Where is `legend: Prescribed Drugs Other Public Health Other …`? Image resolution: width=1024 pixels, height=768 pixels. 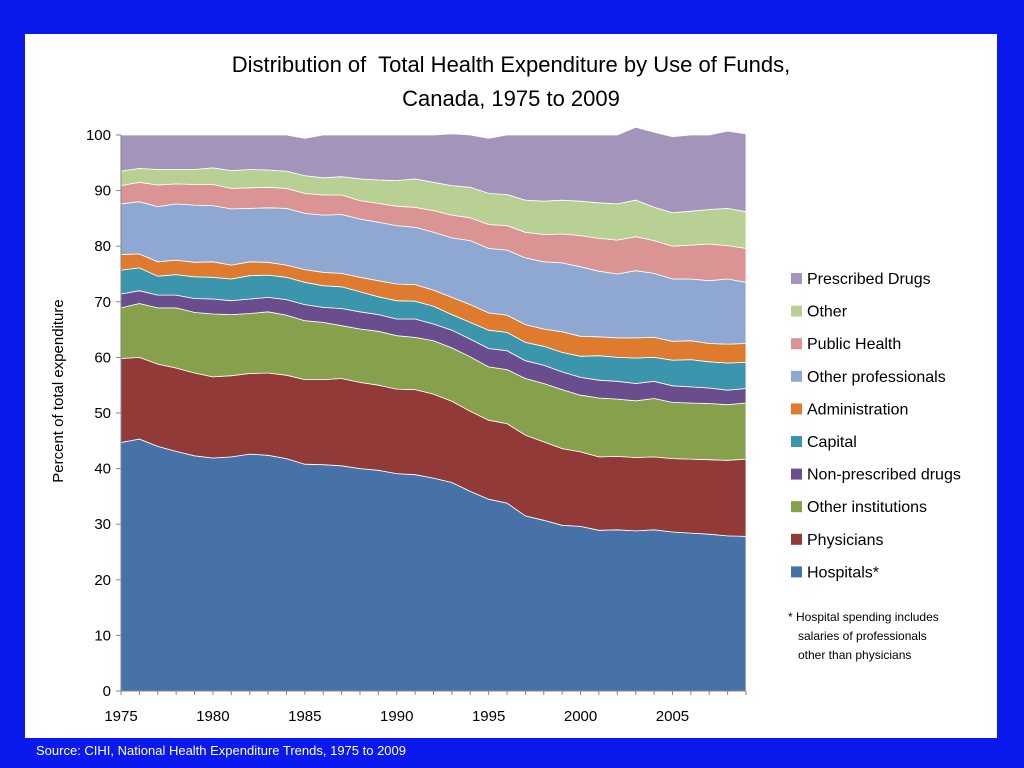 legend: Prescribed Drugs Other Public Health Other … is located at coordinates (876, 426).